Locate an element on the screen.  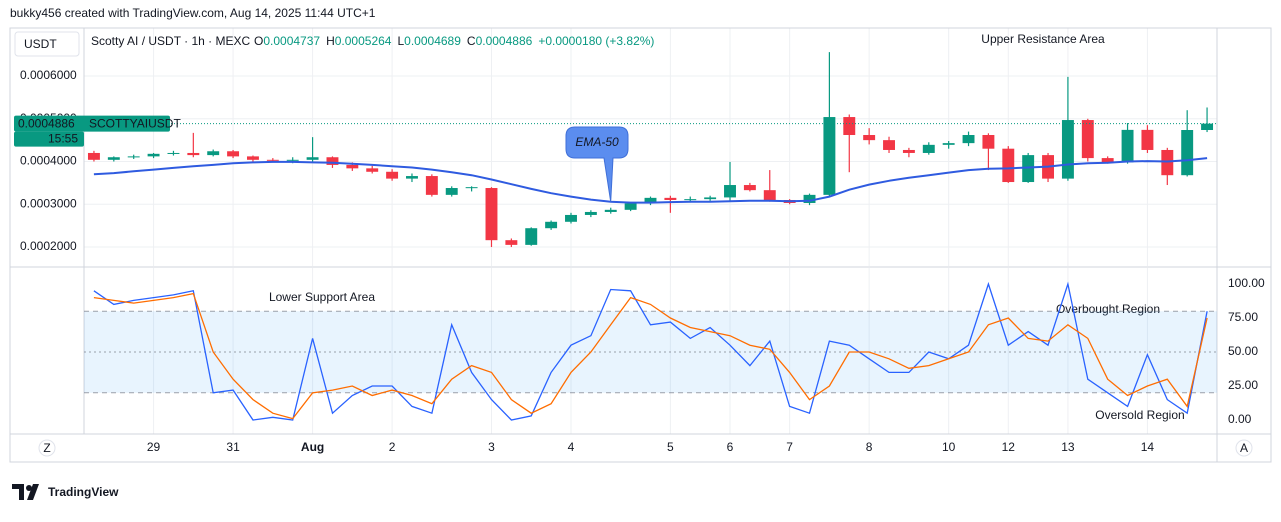
y-tick-label: 0.0006000 is located at coordinates (48, 75).